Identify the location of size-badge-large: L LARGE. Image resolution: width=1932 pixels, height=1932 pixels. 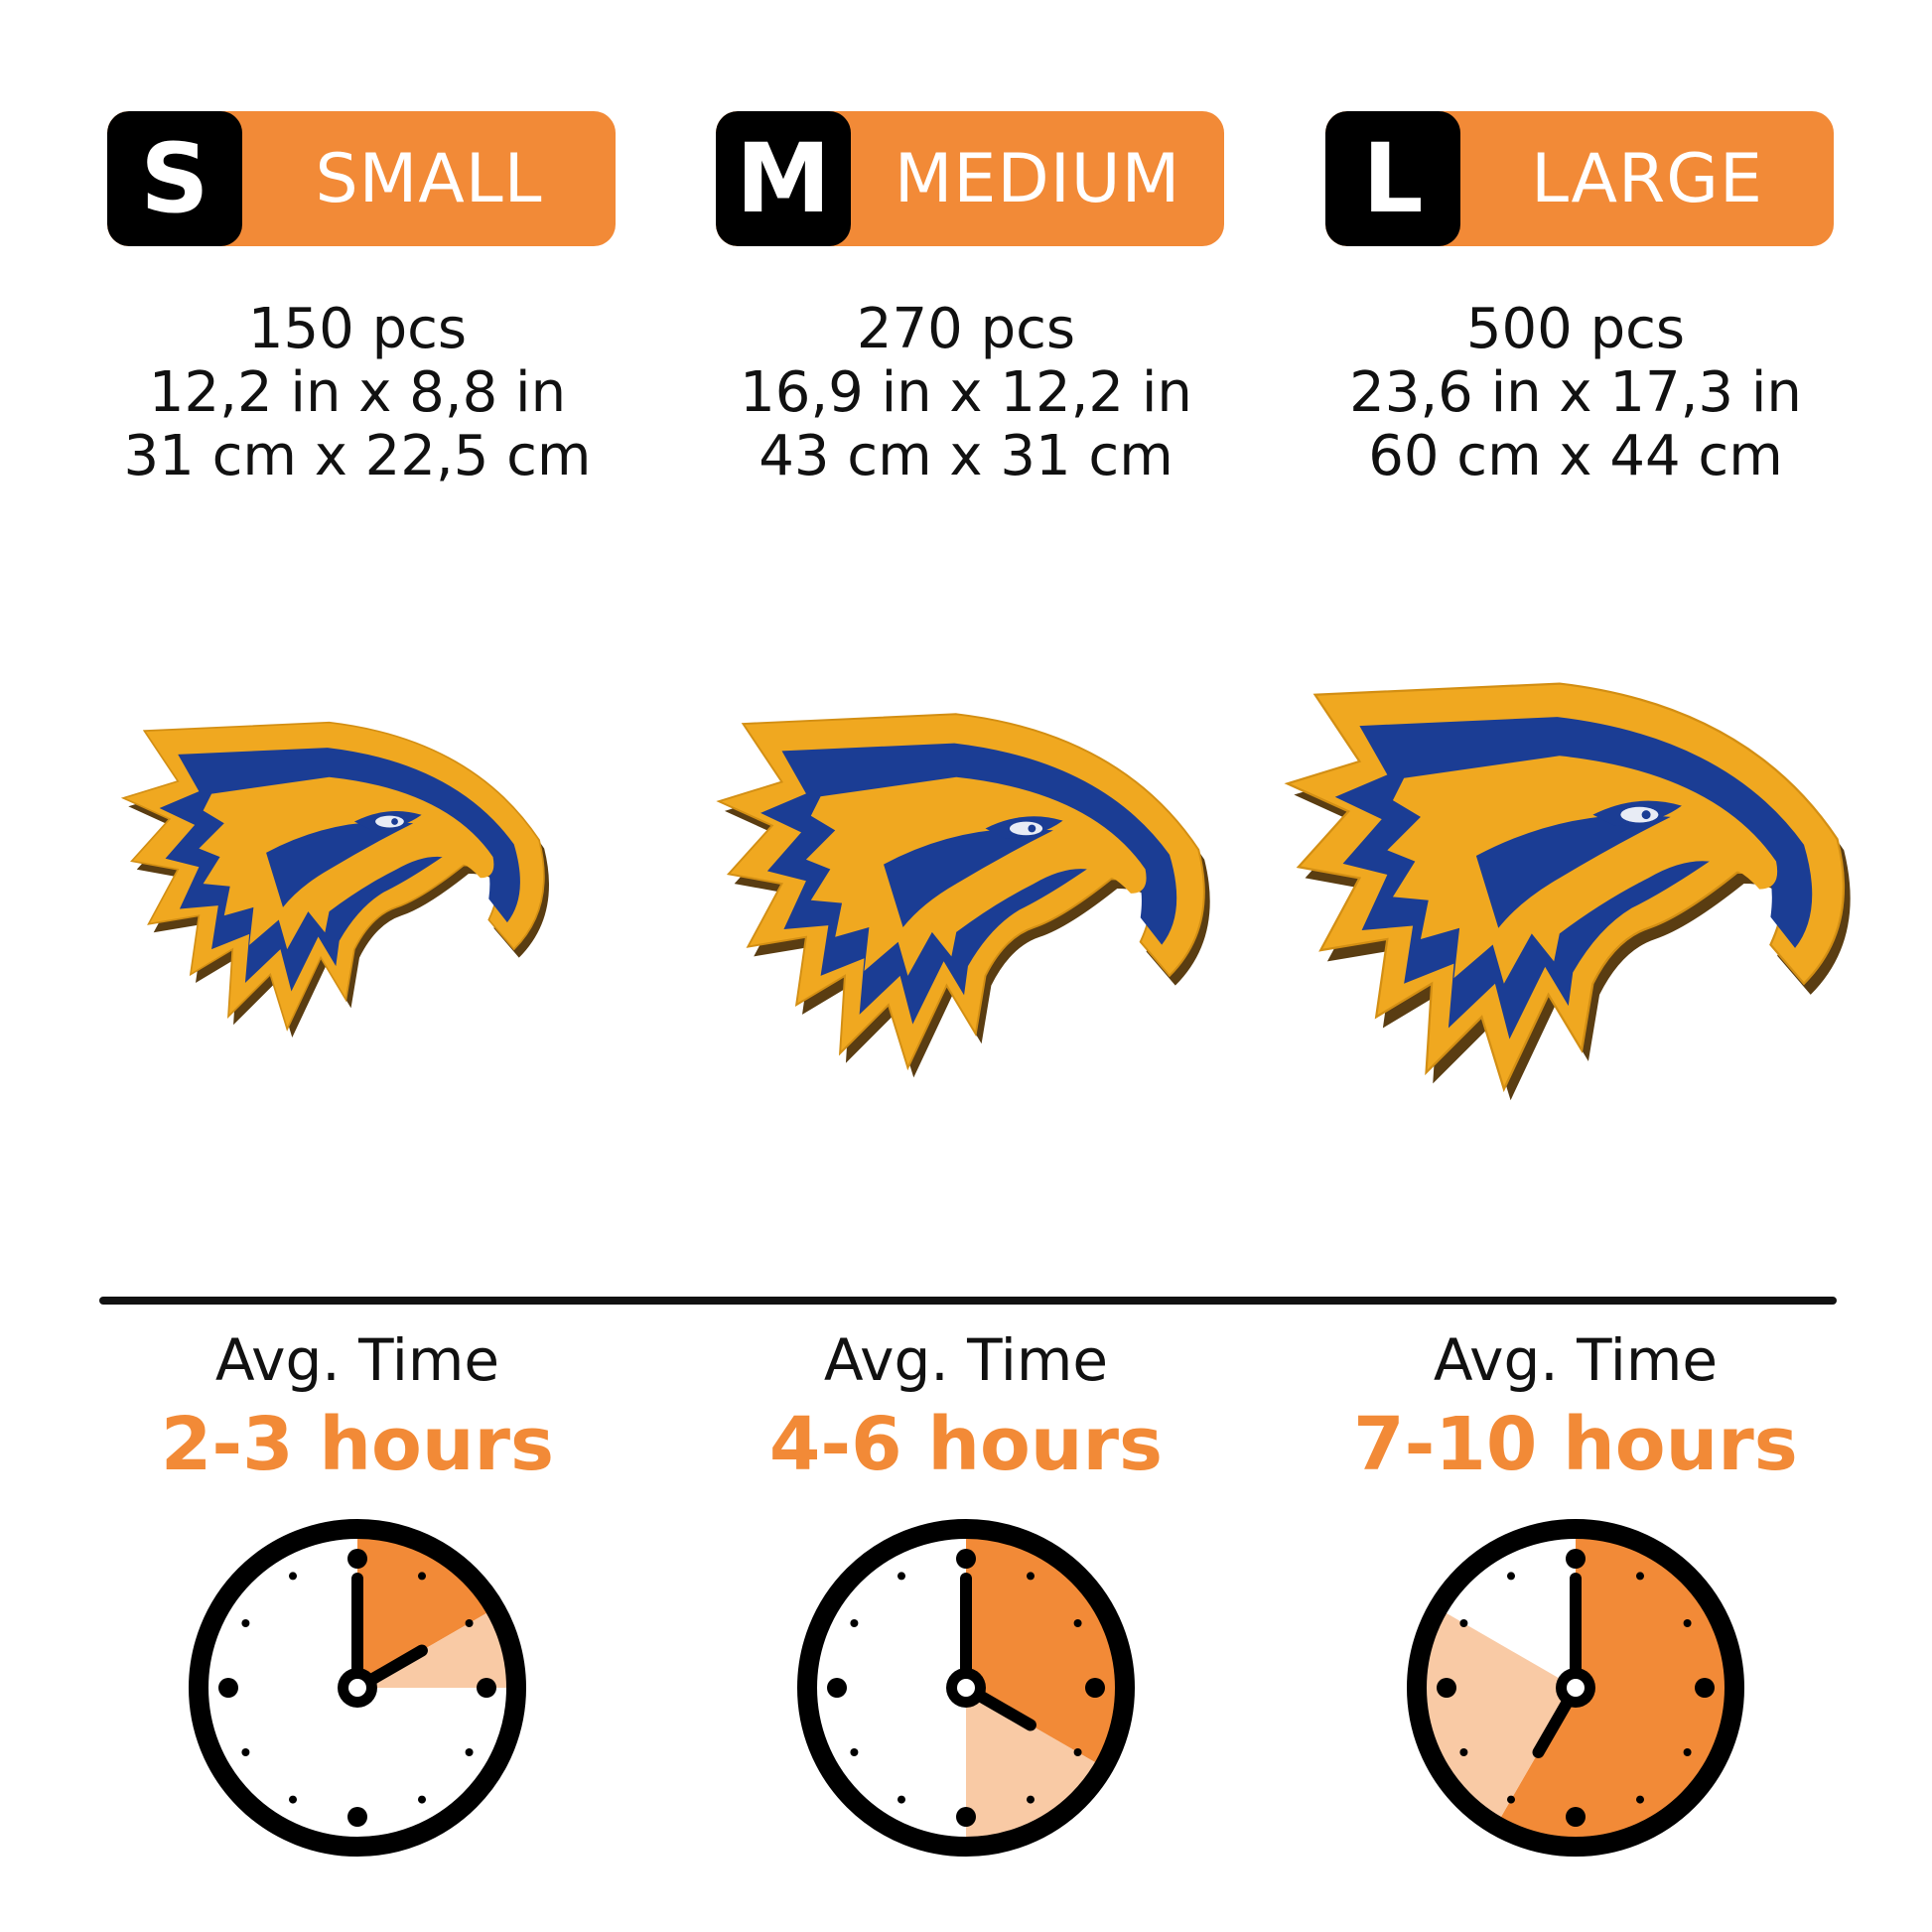
(1579, 178).